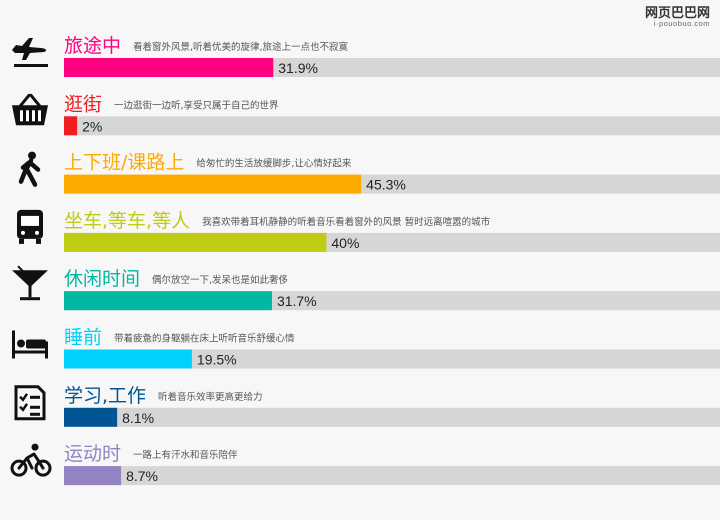 The height and width of the screenshot is (520, 720). What do you see at coordinates (83, 104) in the screenshot?
I see `category-title: 逛街` at bounding box center [83, 104].